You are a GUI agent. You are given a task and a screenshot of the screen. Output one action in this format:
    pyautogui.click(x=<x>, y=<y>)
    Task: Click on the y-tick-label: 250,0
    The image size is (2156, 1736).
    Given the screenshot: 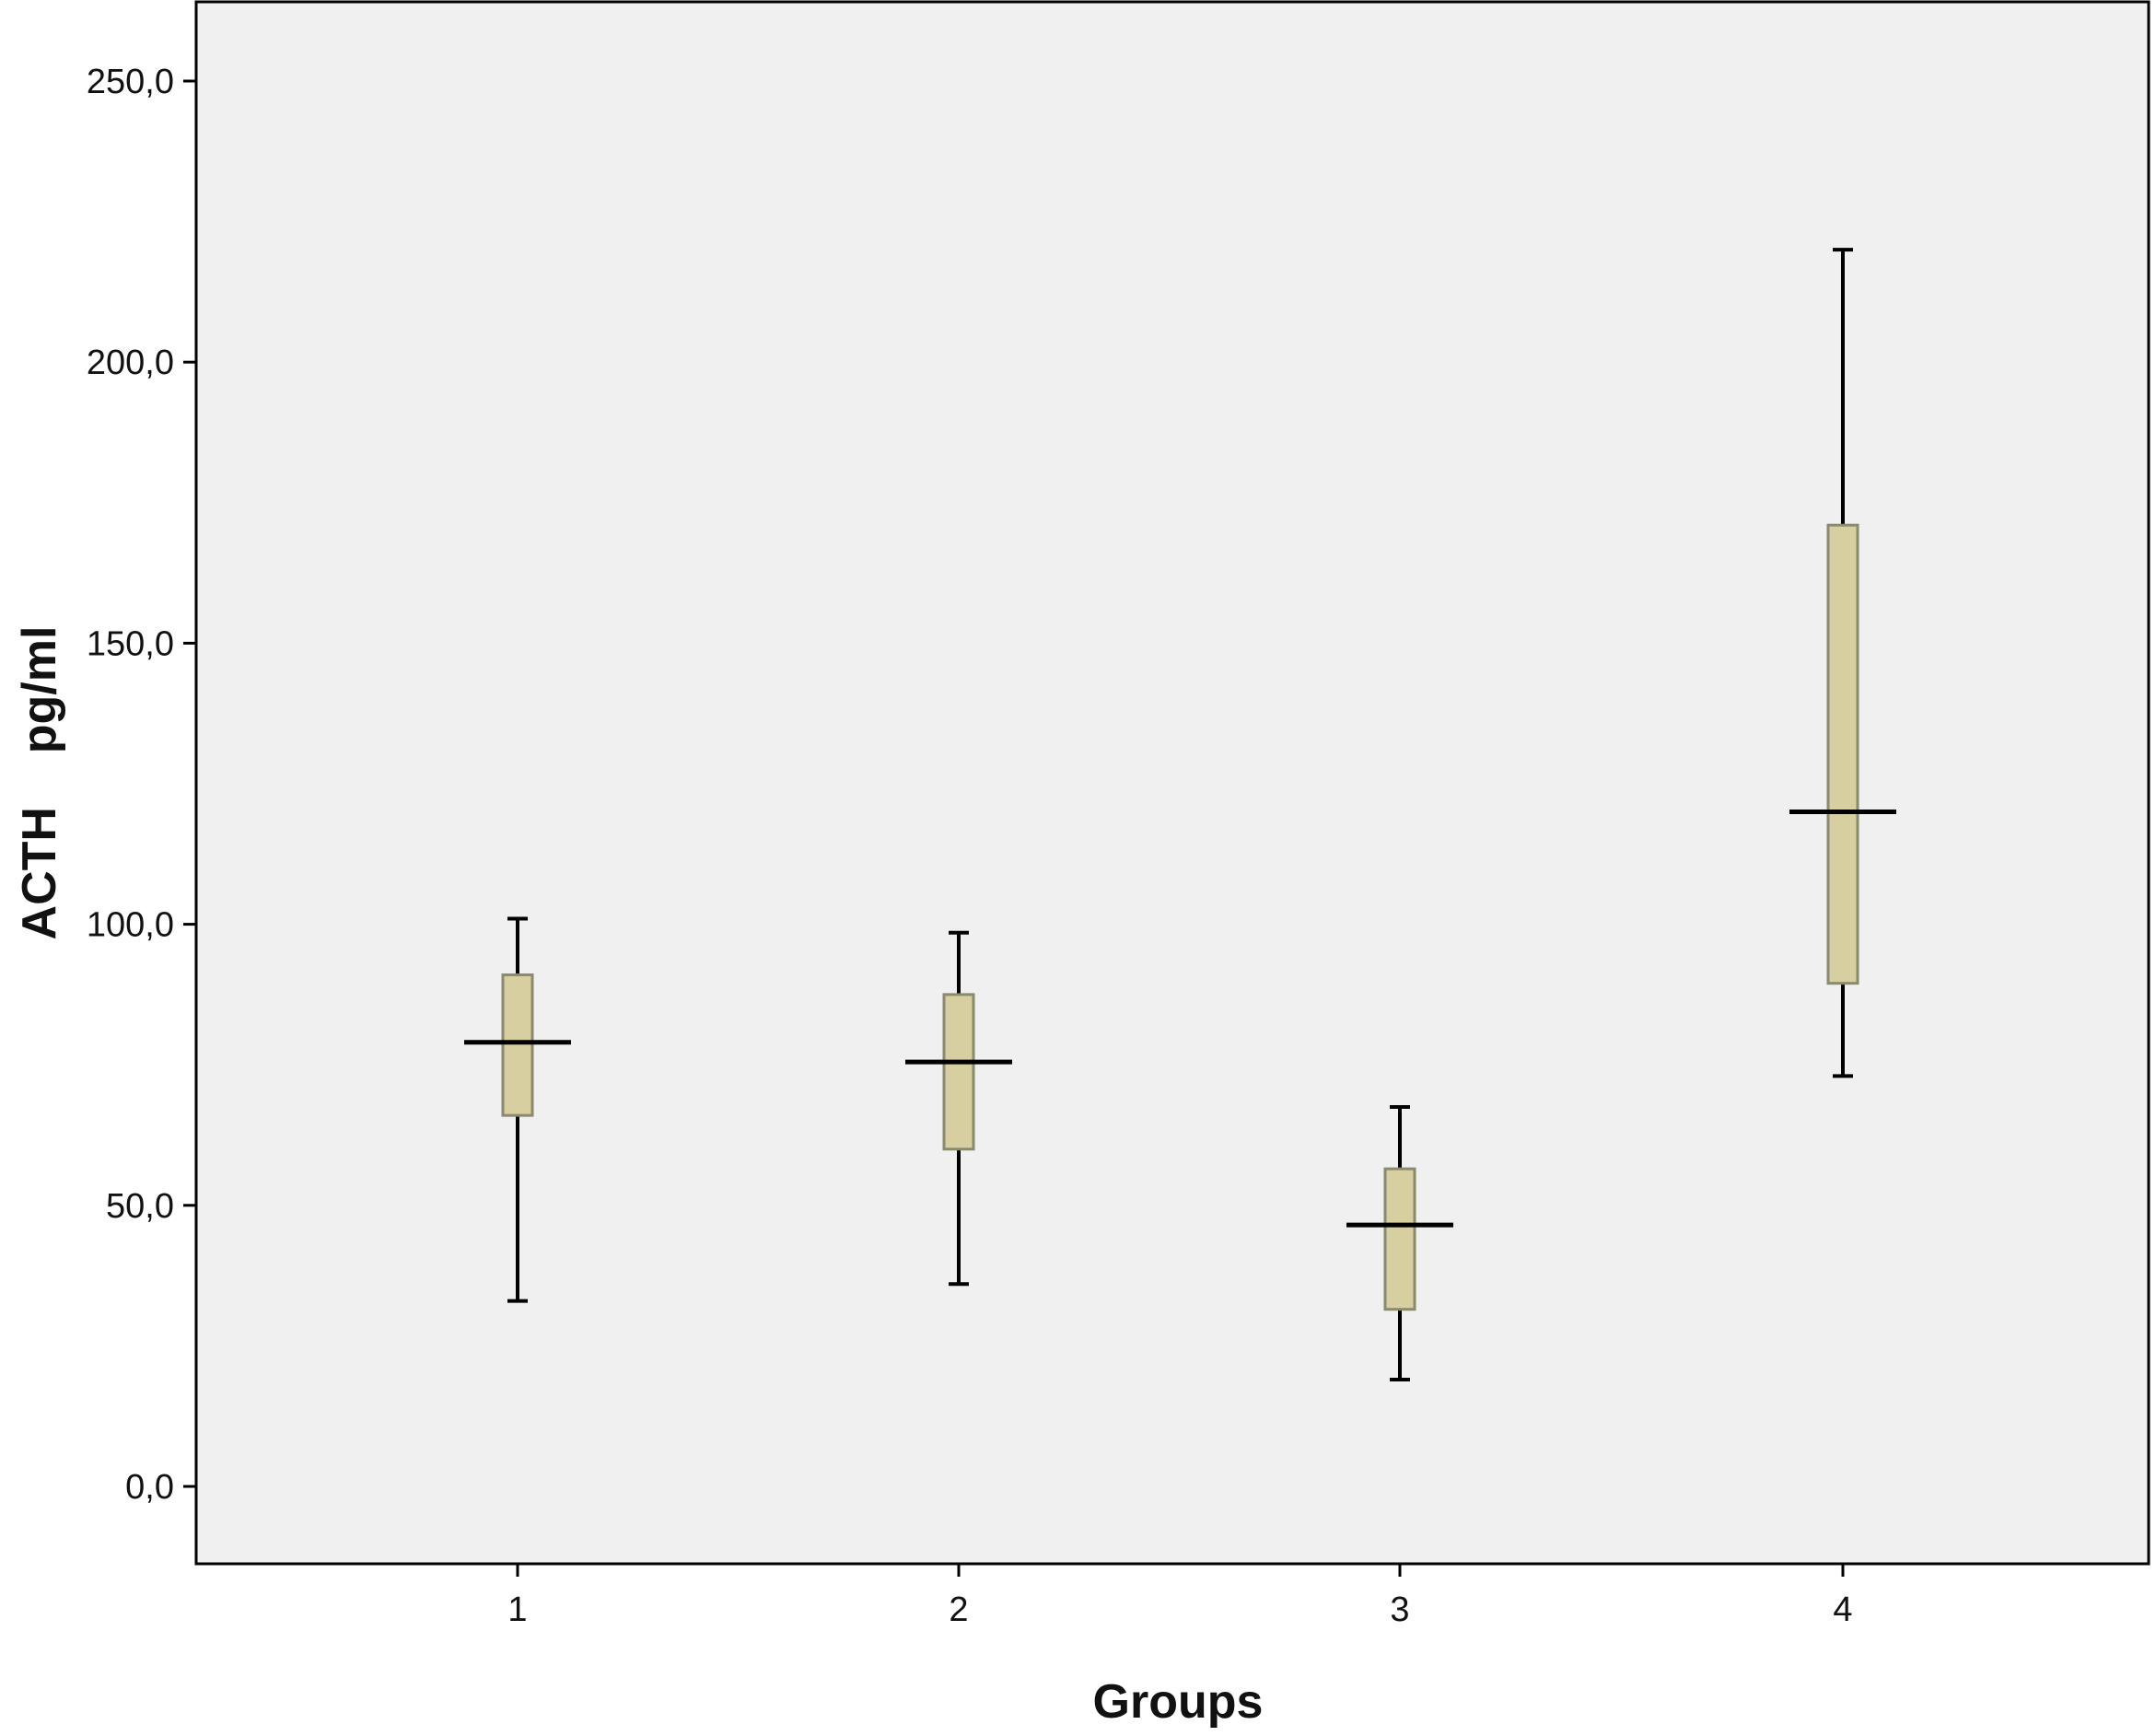 What is the action you would take?
    pyautogui.click(x=130, y=82)
    